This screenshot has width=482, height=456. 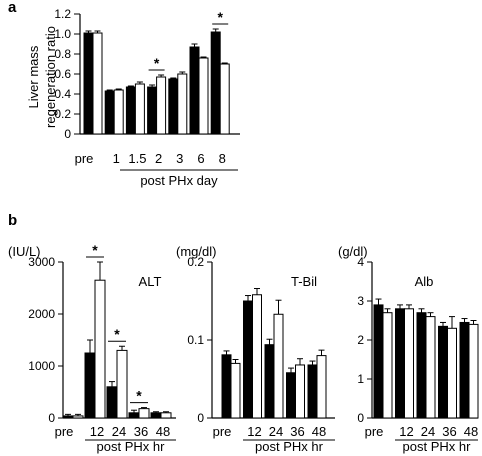 What do you see at coordinates (222, 158) in the screenshot?
I see `category-label-8: 8` at bounding box center [222, 158].